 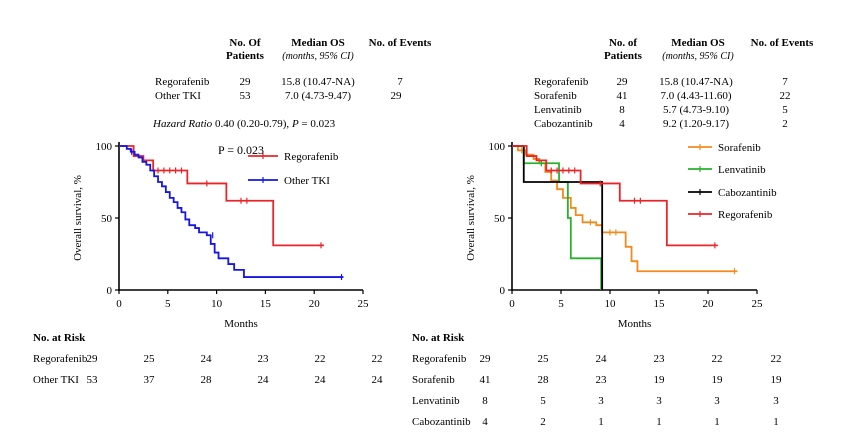 What do you see at coordinates (622, 96) in the screenshot?
I see `right-table-row-n: 41` at bounding box center [622, 96].